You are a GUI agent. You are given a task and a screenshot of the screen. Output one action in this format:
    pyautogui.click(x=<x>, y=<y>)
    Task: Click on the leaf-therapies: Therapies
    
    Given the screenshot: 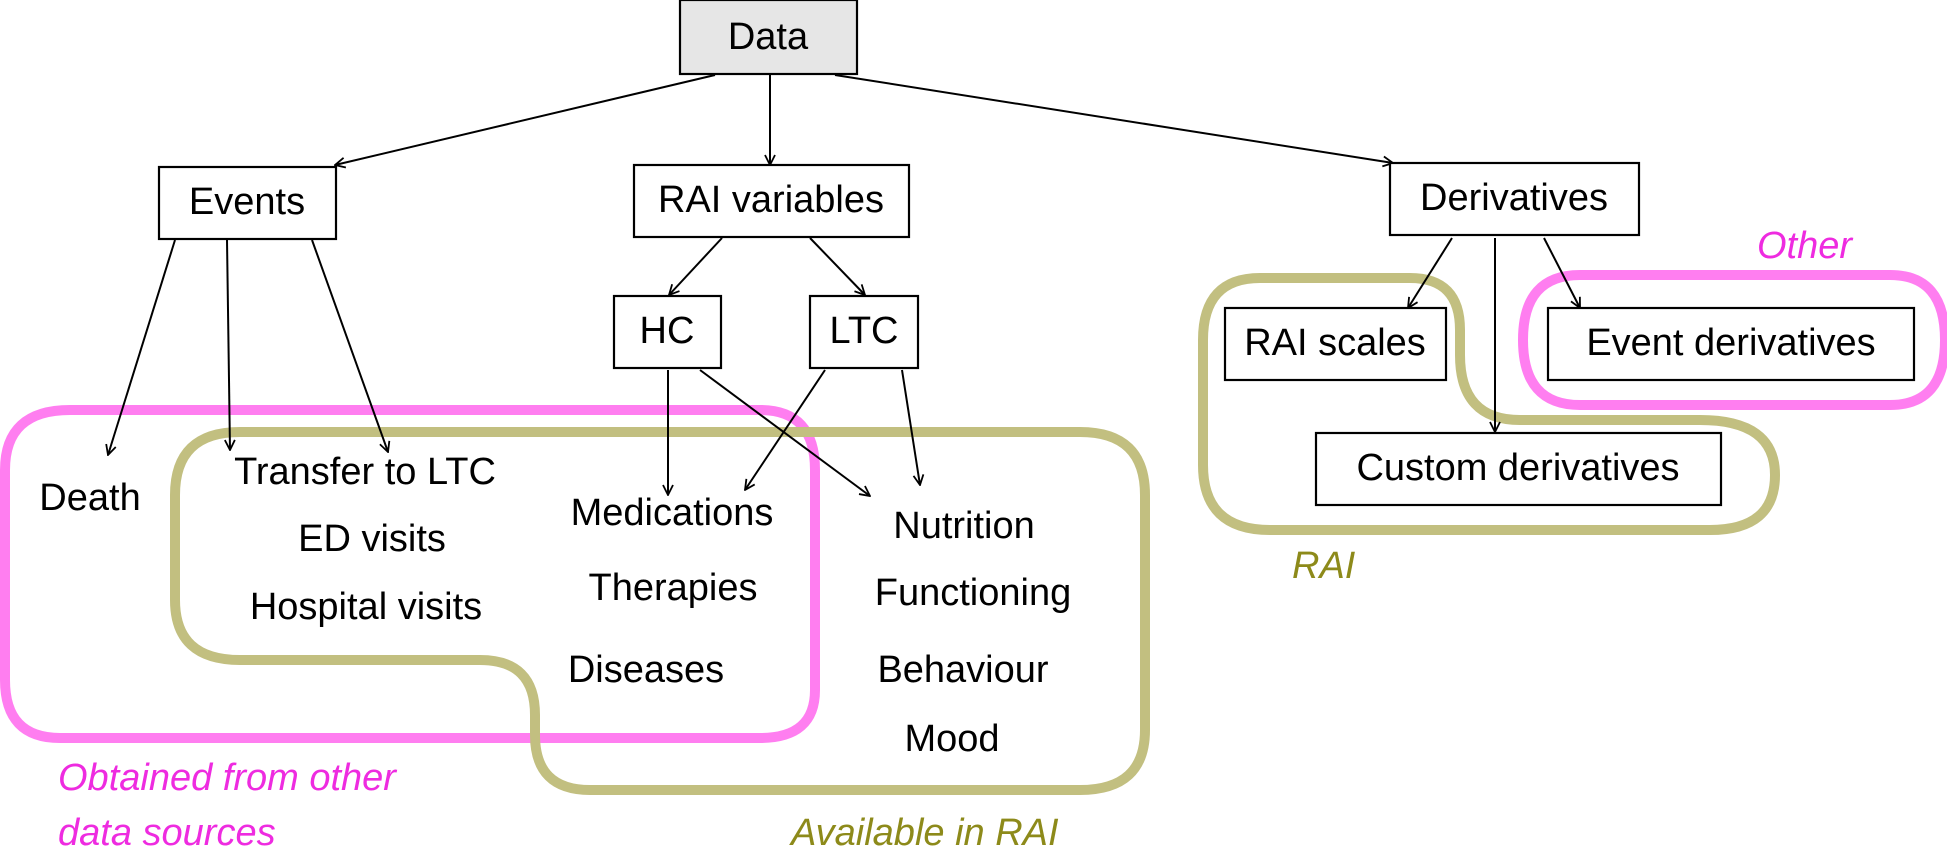 What is the action you would take?
    pyautogui.click(x=673, y=588)
    